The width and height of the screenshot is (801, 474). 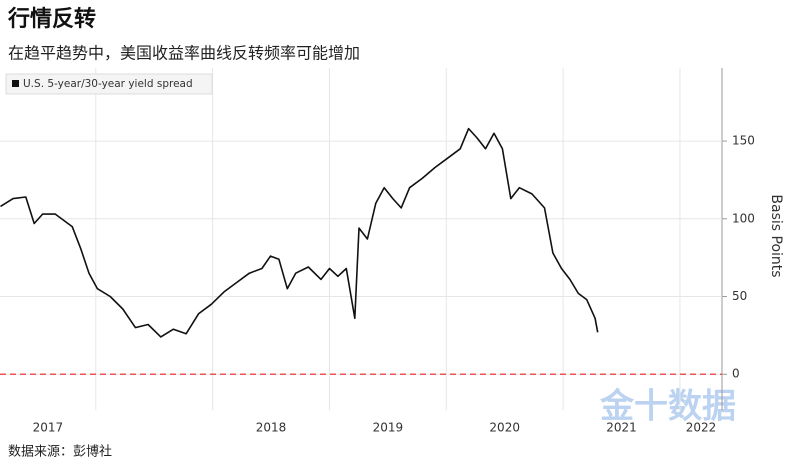 What do you see at coordinates (743, 218) in the screenshot?
I see `y-tick-label: 100` at bounding box center [743, 218].